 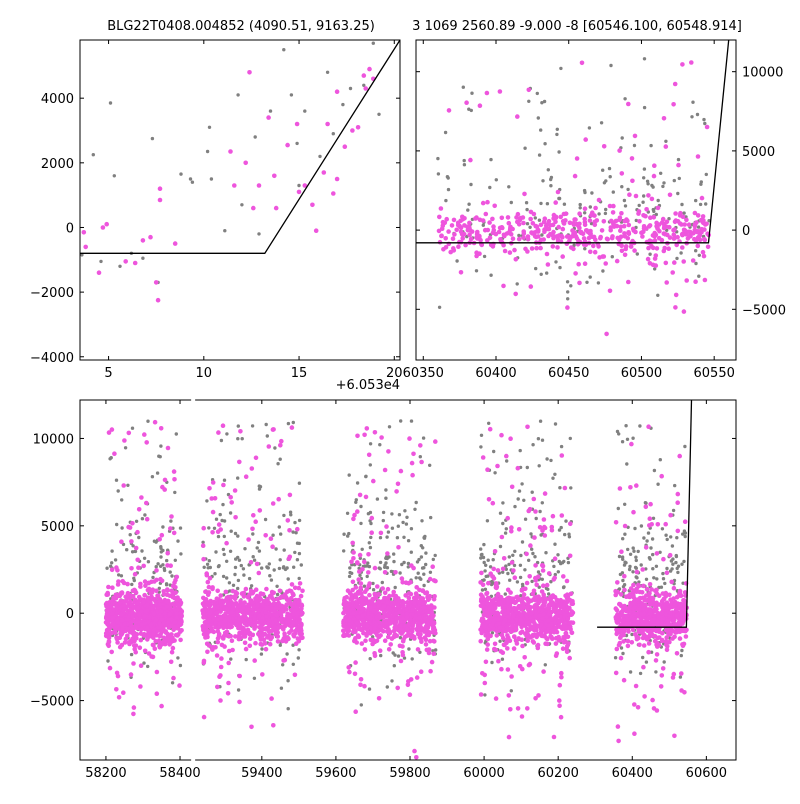 I want to click on y-tick-label: 4000, so click(x=57, y=99).